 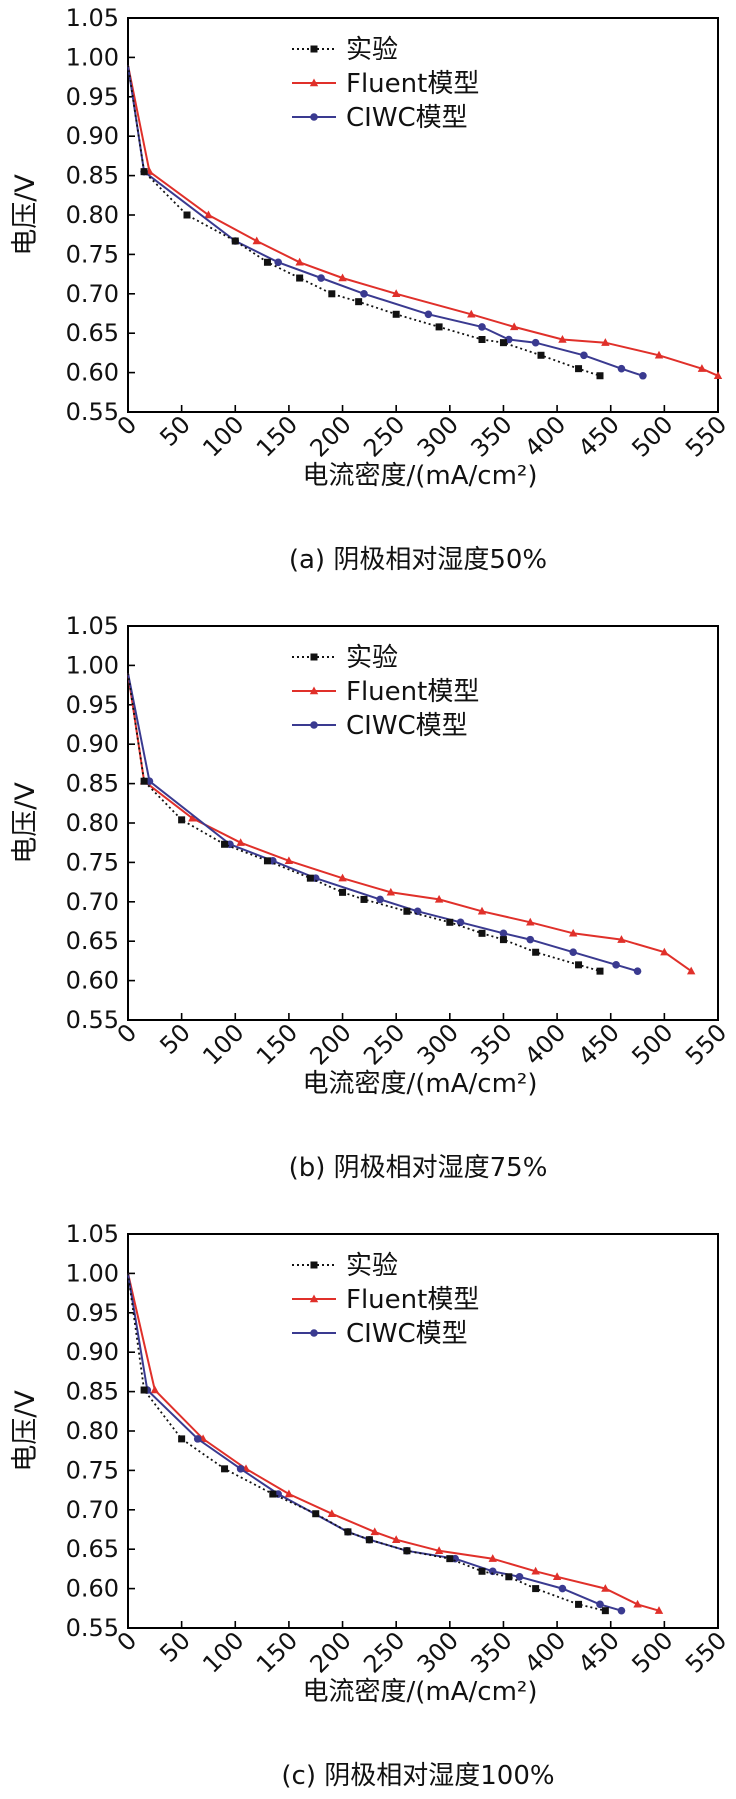 I want to click on x-tick-label: 550, so click(x=706, y=436).